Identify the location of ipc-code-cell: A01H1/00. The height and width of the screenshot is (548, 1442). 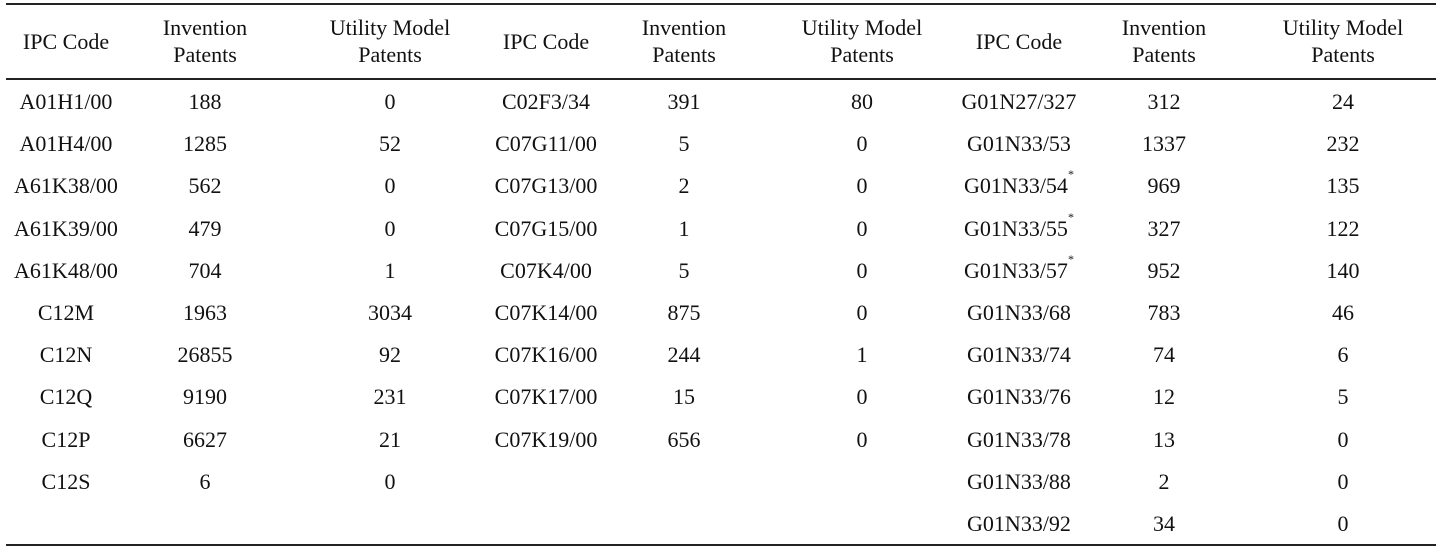
(70, 101).